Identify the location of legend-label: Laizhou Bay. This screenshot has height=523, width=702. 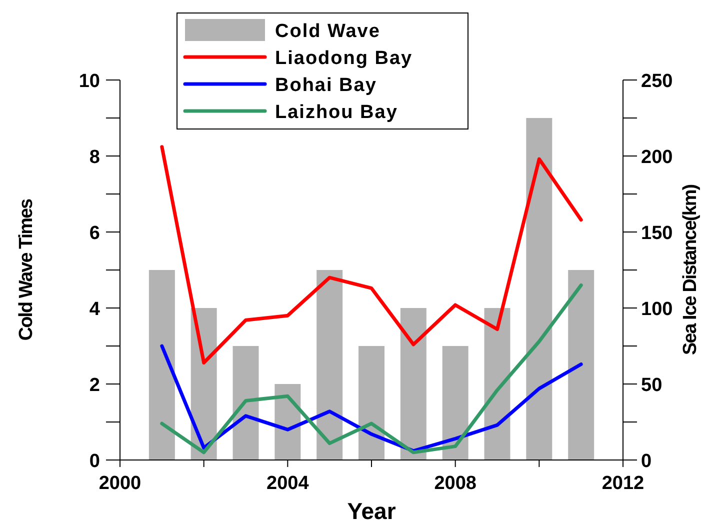
(336, 112).